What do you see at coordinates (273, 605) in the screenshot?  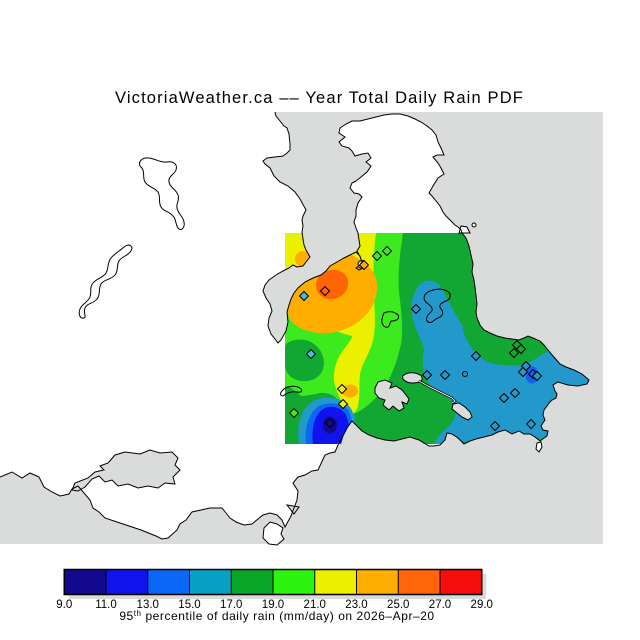 I see `svg-text: 19.0` at bounding box center [273, 605].